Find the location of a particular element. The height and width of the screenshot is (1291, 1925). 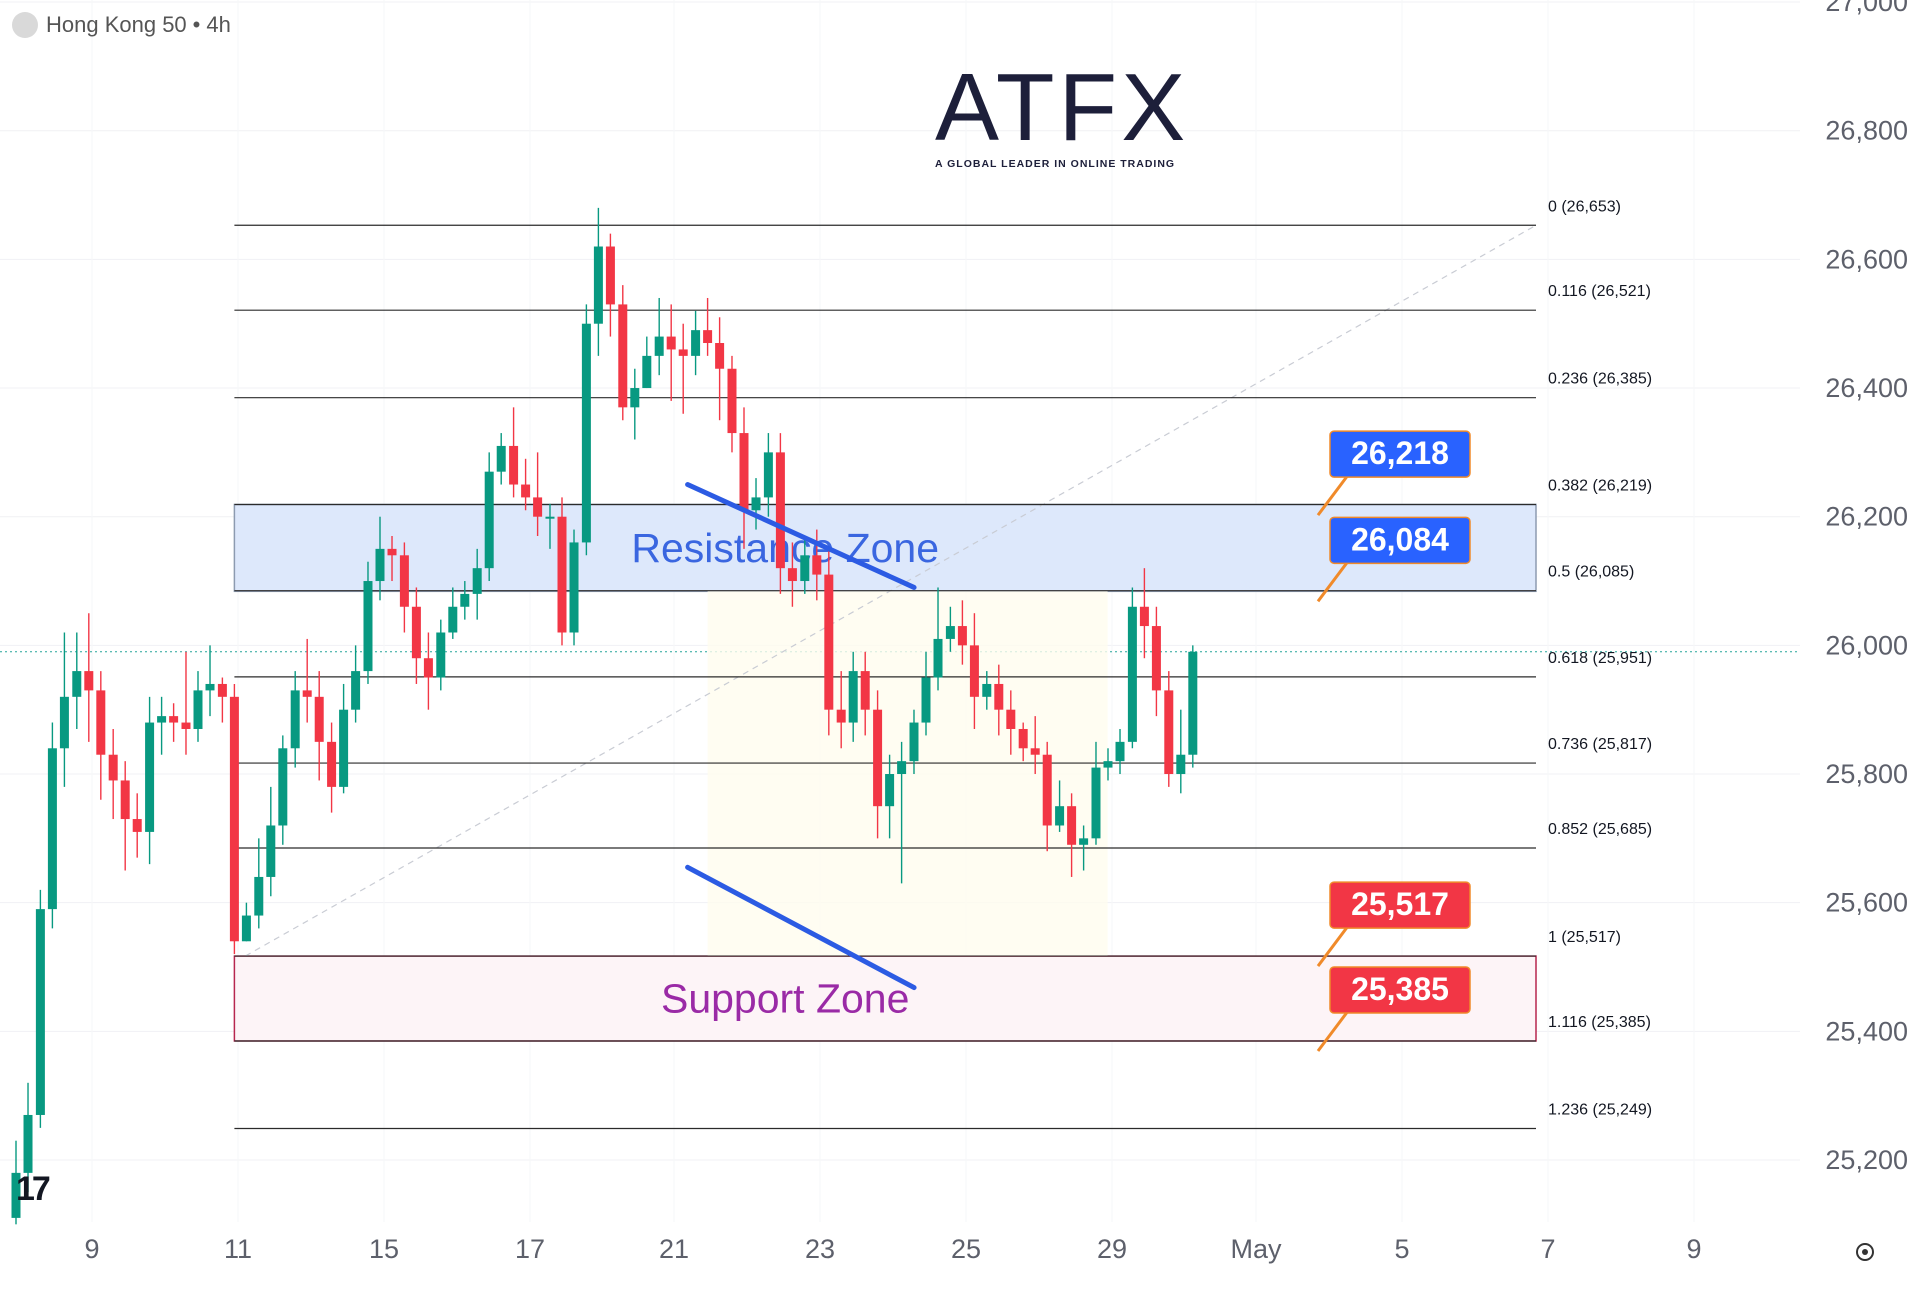

y-axis-tick-label: 25,600 is located at coordinates (1866, 903).